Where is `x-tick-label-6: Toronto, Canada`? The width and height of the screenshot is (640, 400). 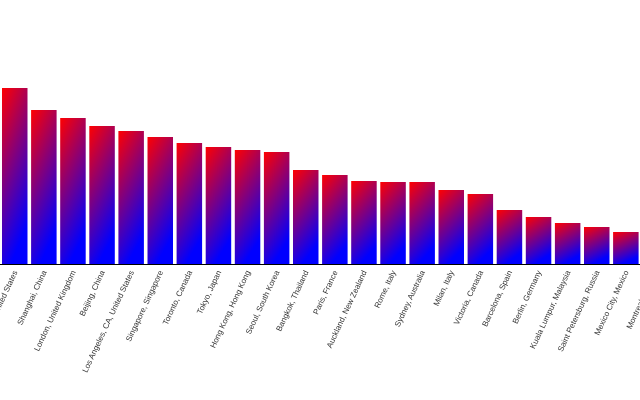 x-tick-label-6: Toronto, Canada is located at coordinates (177, 298).